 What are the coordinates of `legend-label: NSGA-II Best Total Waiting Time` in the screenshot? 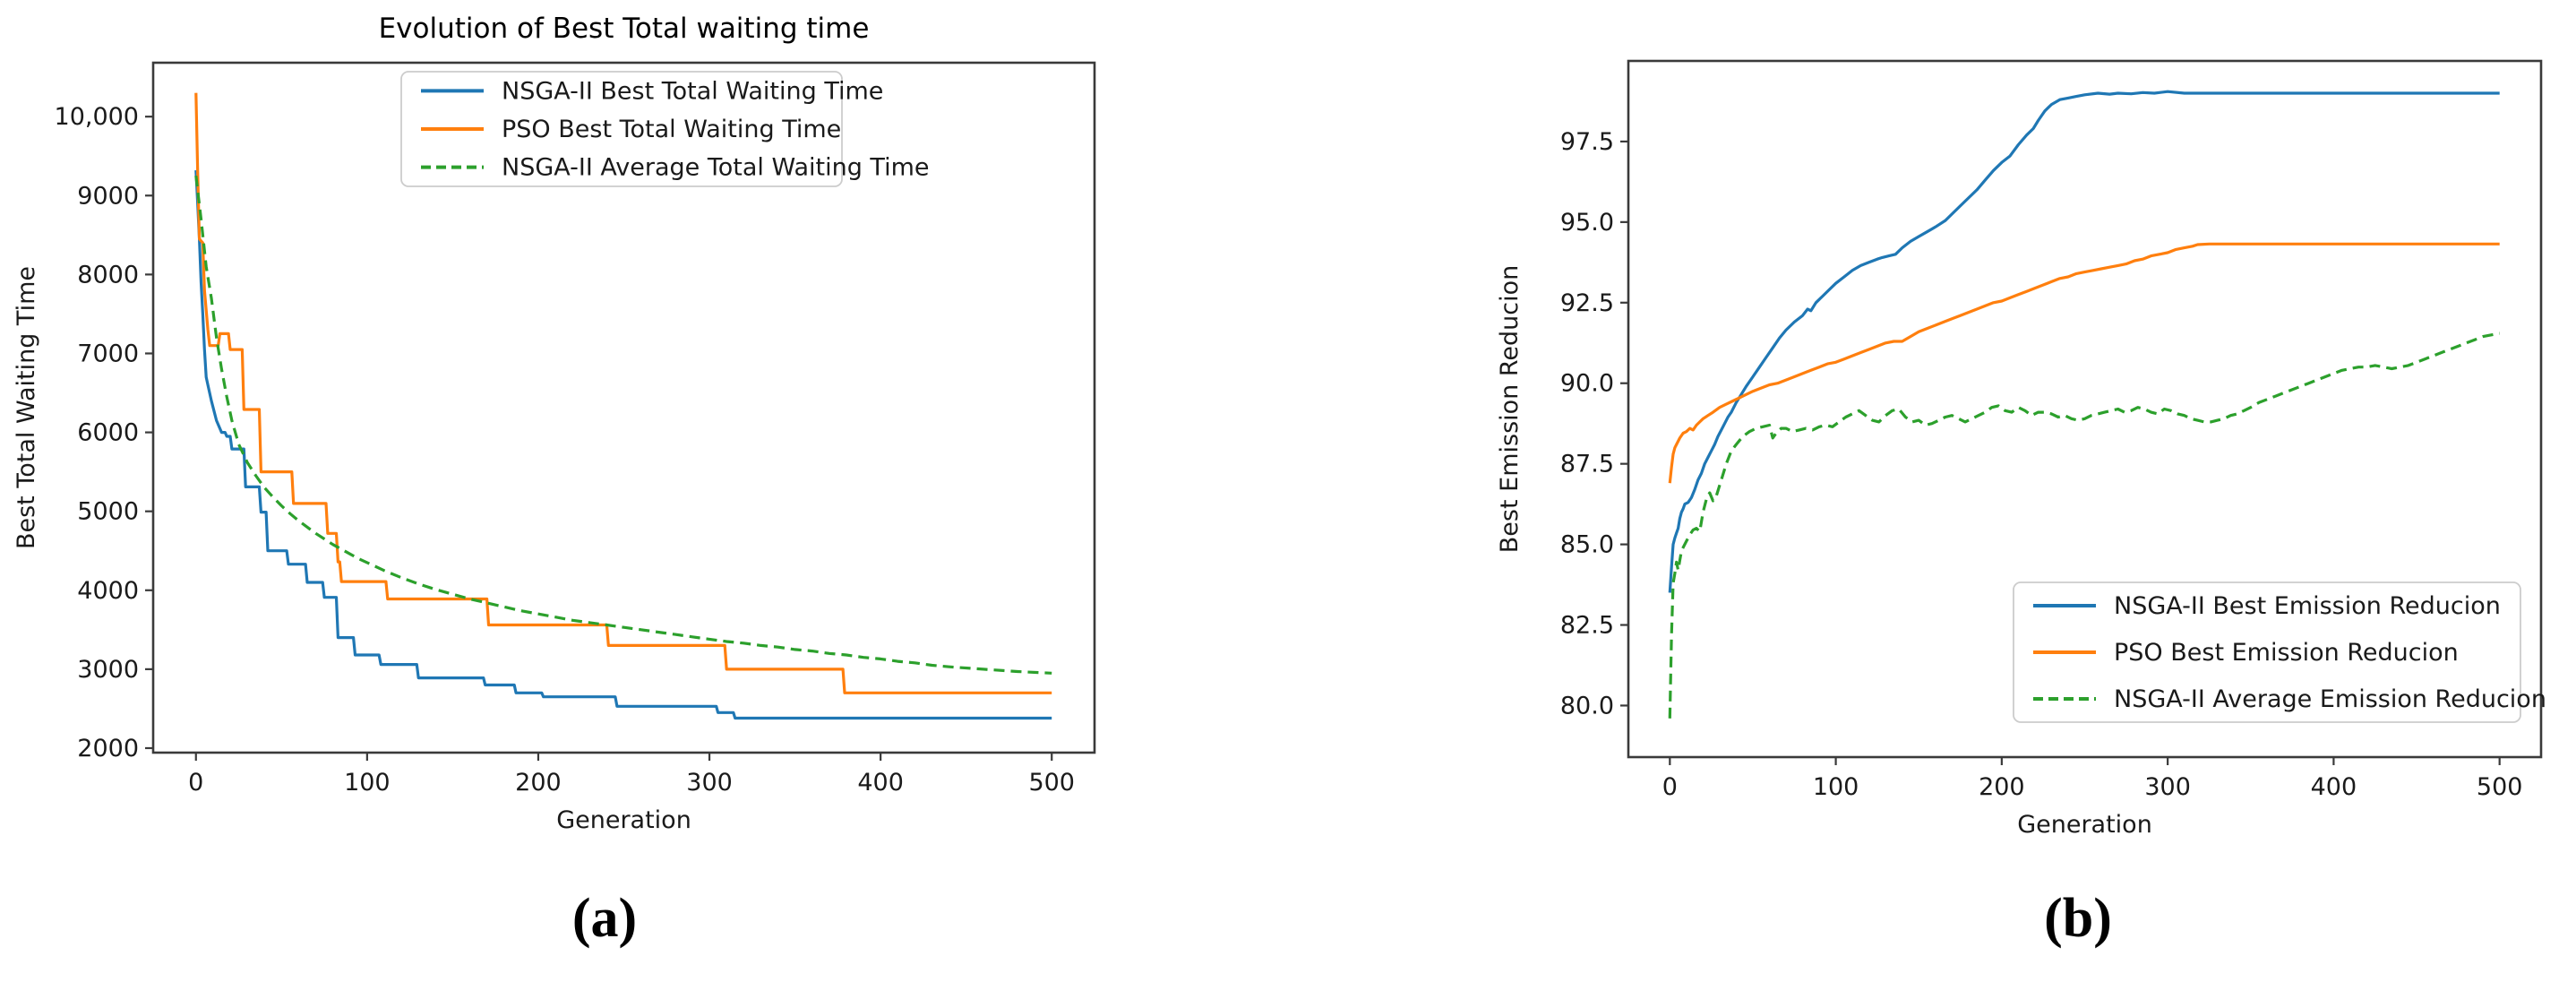 It's located at (692, 91).